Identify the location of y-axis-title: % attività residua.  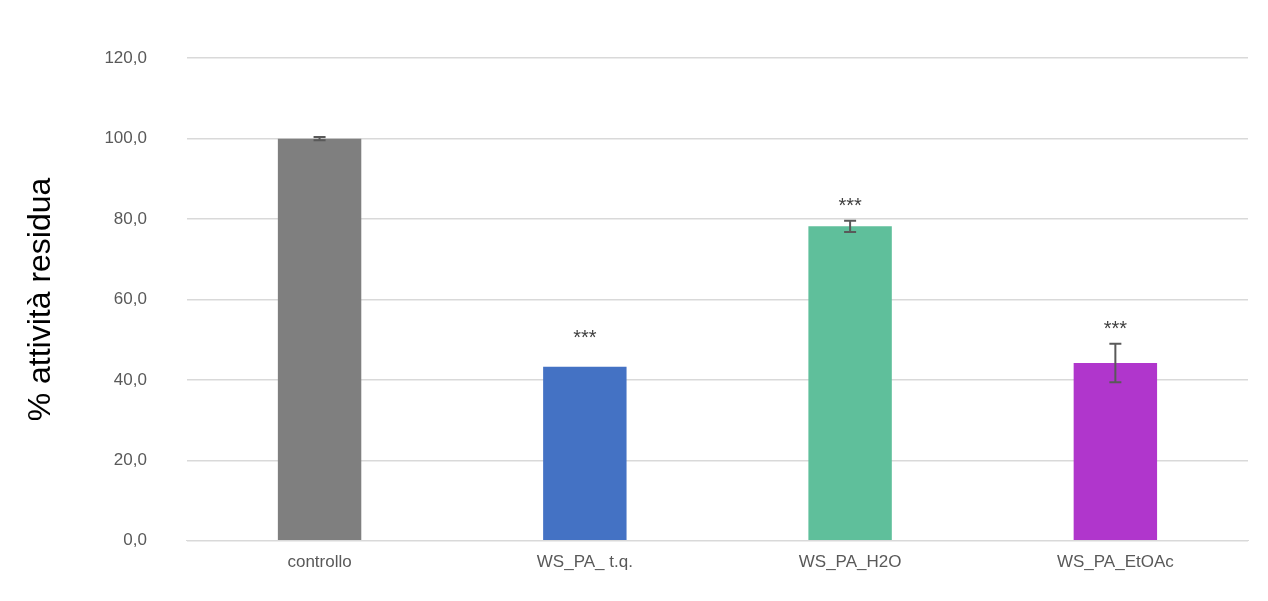
(39, 299).